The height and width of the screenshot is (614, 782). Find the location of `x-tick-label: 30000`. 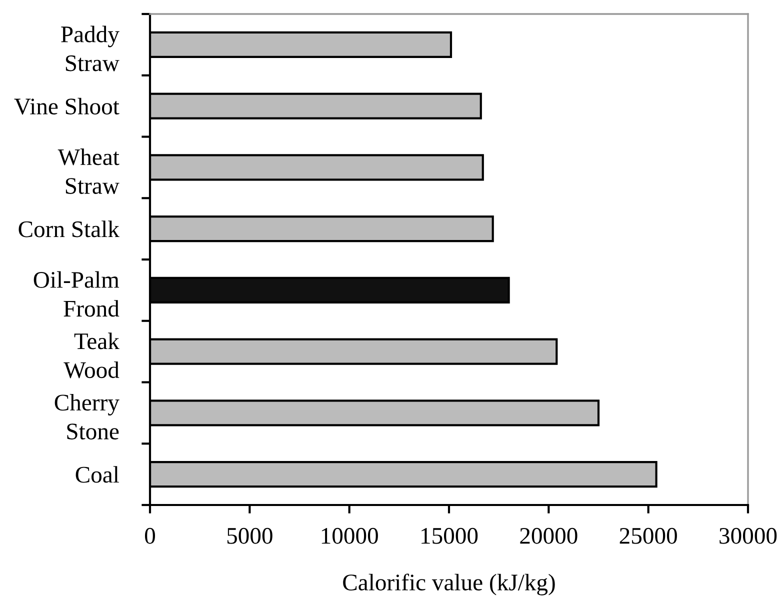

x-tick-label: 30000 is located at coordinates (748, 536).